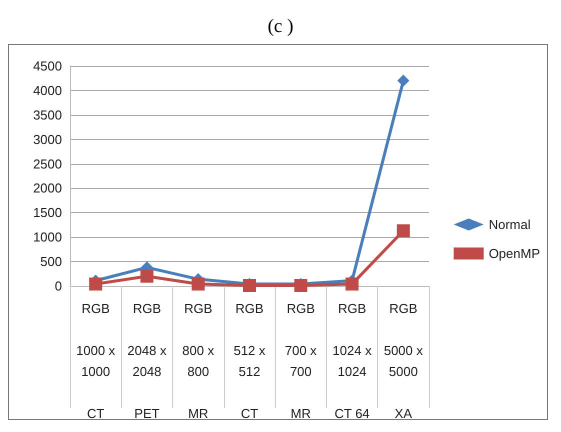 The width and height of the screenshot is (561, 432). What do you see at coordinates (47, 114) in the screenshot?
I see `y-tick-label: 3500` at bounding box center [47, 114].